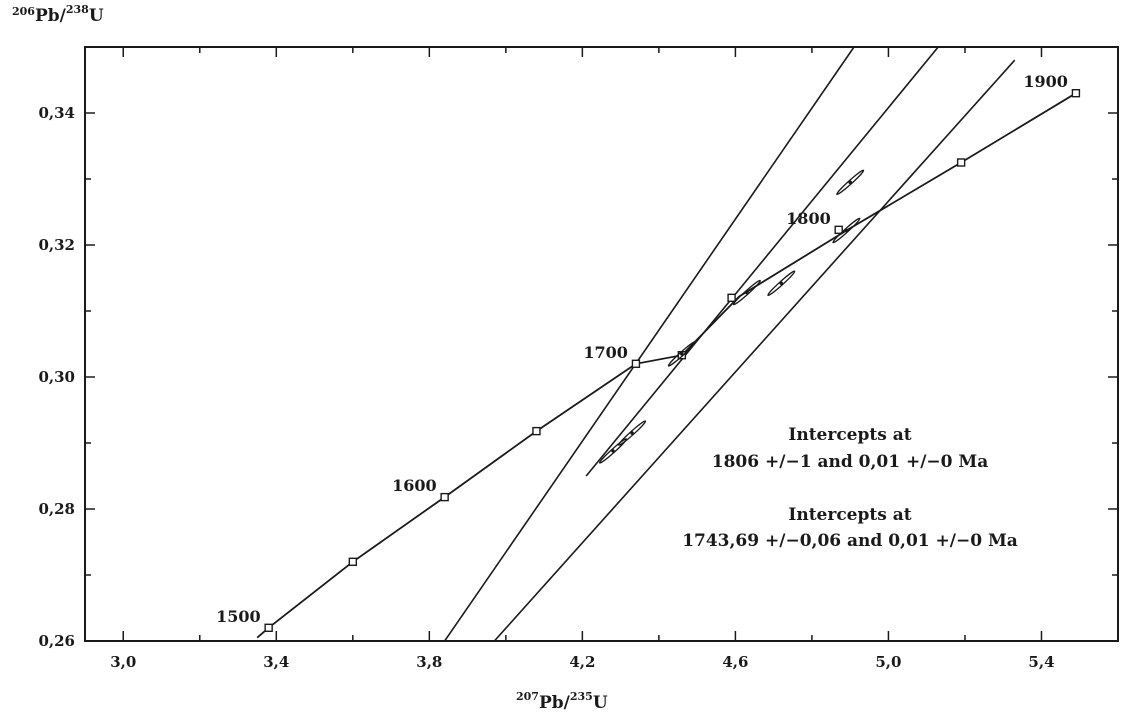  What do you see at coordinates (850, 541) in the screenshot?
I see `annotation-2-line-2: 1743,69 +/−0,06 and 0,01 +/−0 Ma` at bounding box center [850, 541].